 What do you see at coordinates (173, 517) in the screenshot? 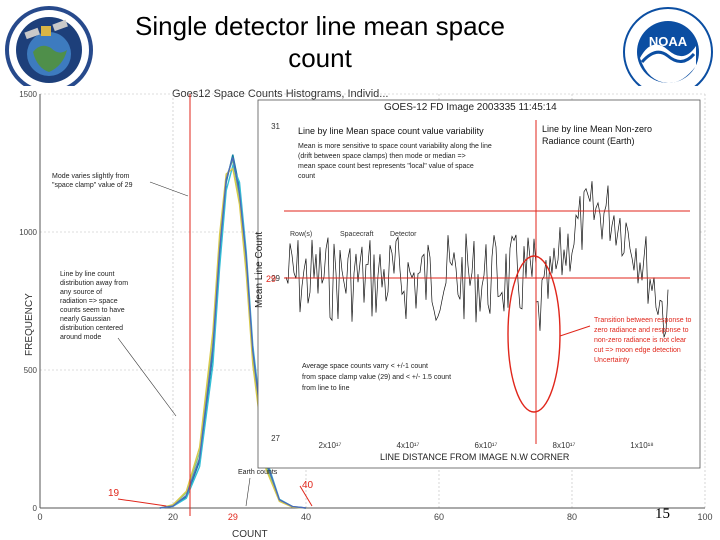
I see `hist-x-tick-label: 20` at bounding box center [173, 517].